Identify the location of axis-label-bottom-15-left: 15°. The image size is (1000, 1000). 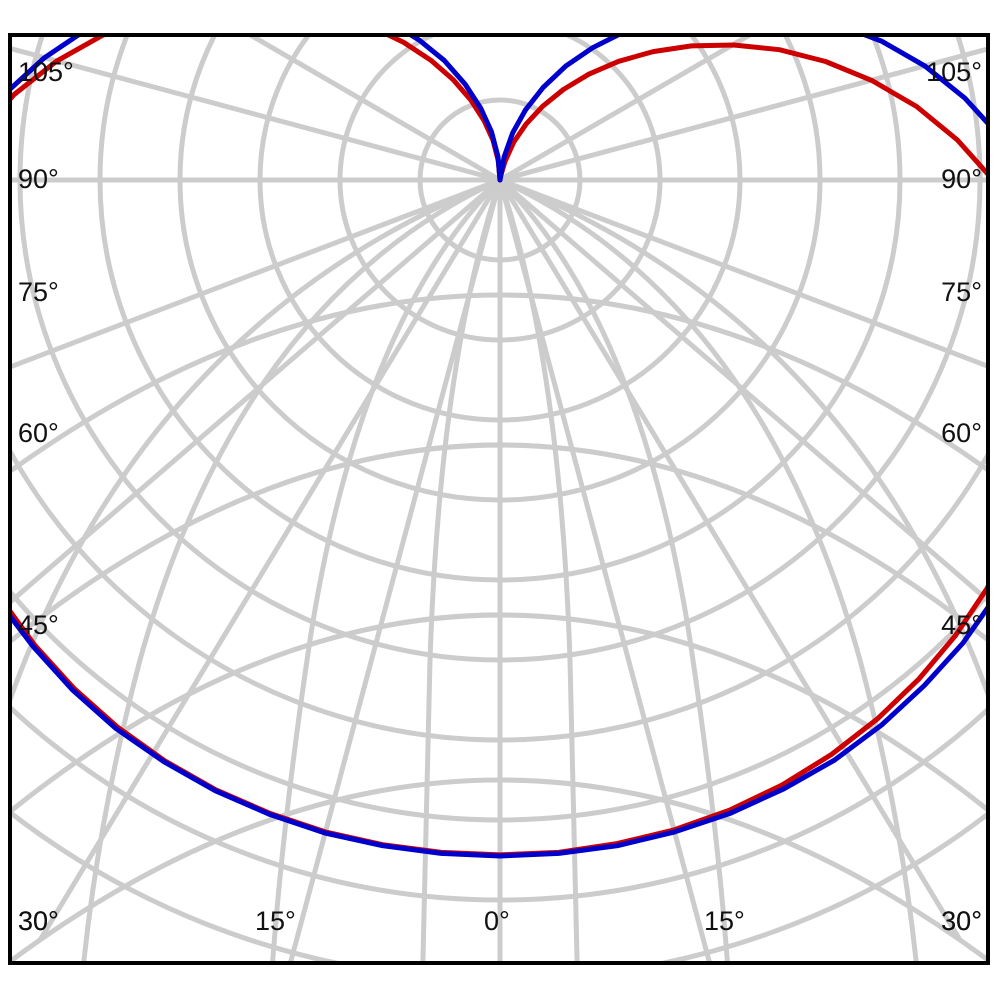
(275, 921).